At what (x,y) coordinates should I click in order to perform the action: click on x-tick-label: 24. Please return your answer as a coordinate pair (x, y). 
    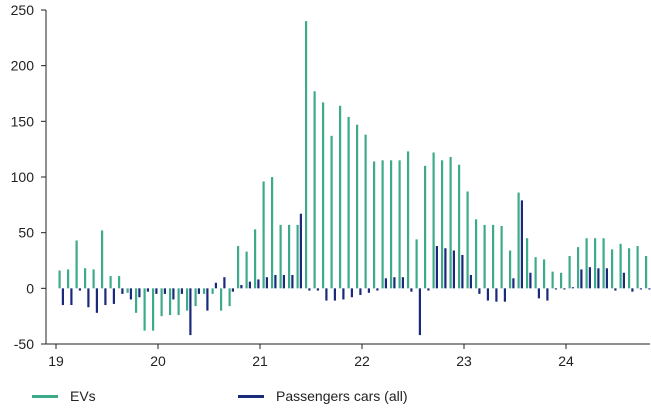
    Looking at the image, I should click on (566, 361).